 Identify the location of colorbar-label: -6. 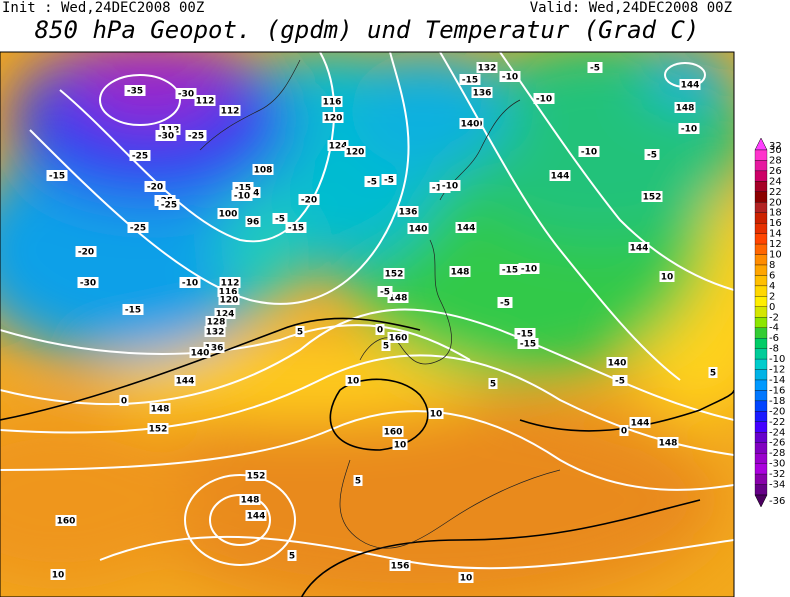
(774, 338).